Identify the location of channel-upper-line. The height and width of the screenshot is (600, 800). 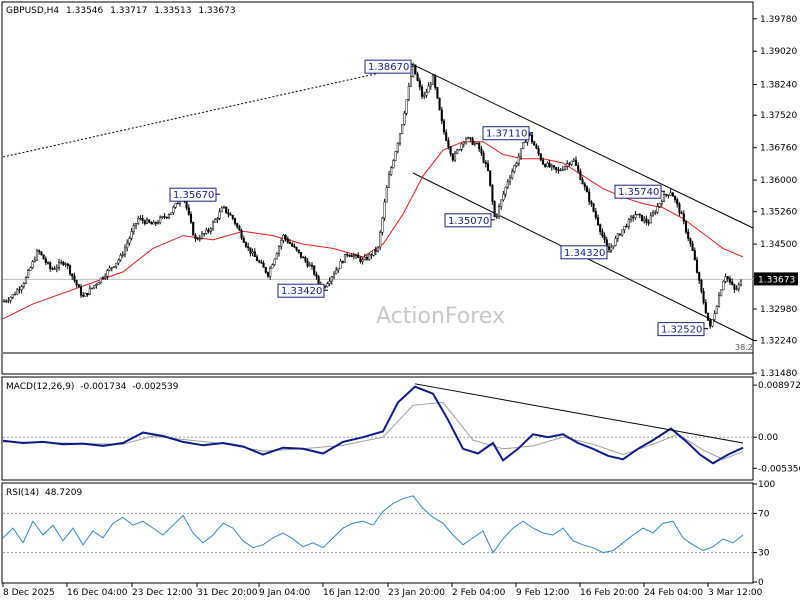
(581, 145).